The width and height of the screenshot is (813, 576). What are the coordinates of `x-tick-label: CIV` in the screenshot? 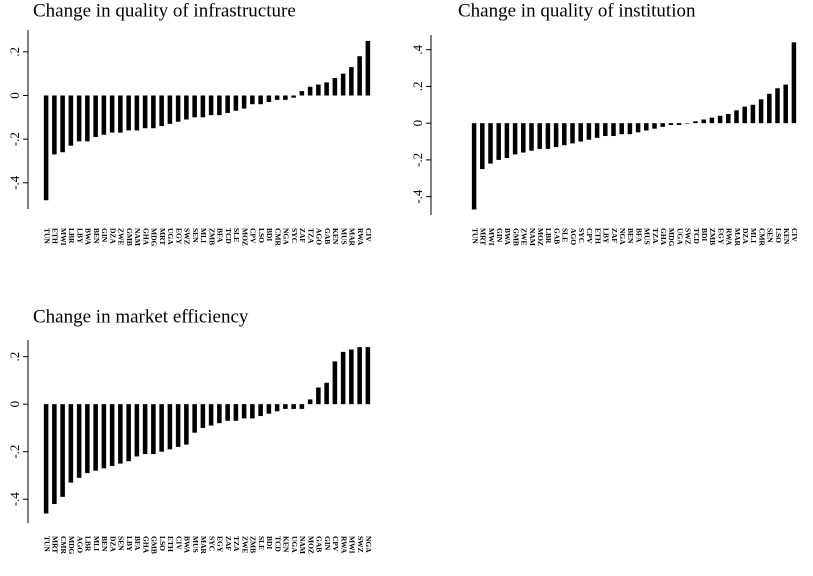 It's located at (178, 543).